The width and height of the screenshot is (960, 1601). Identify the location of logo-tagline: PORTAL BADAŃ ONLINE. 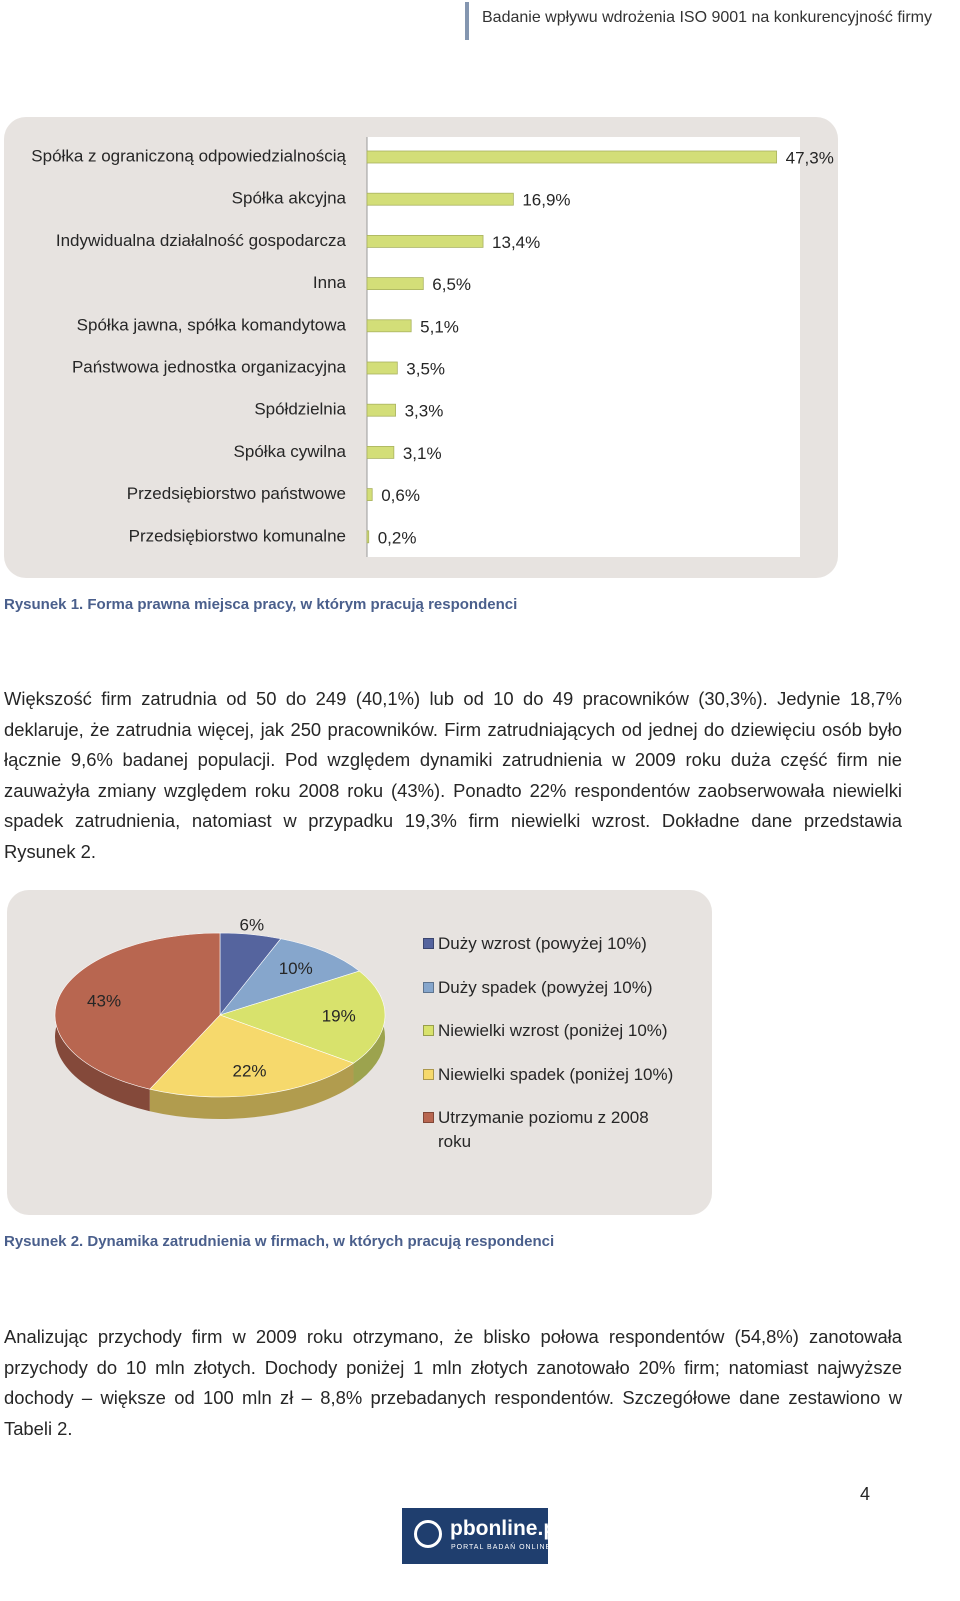
(501, 1547).